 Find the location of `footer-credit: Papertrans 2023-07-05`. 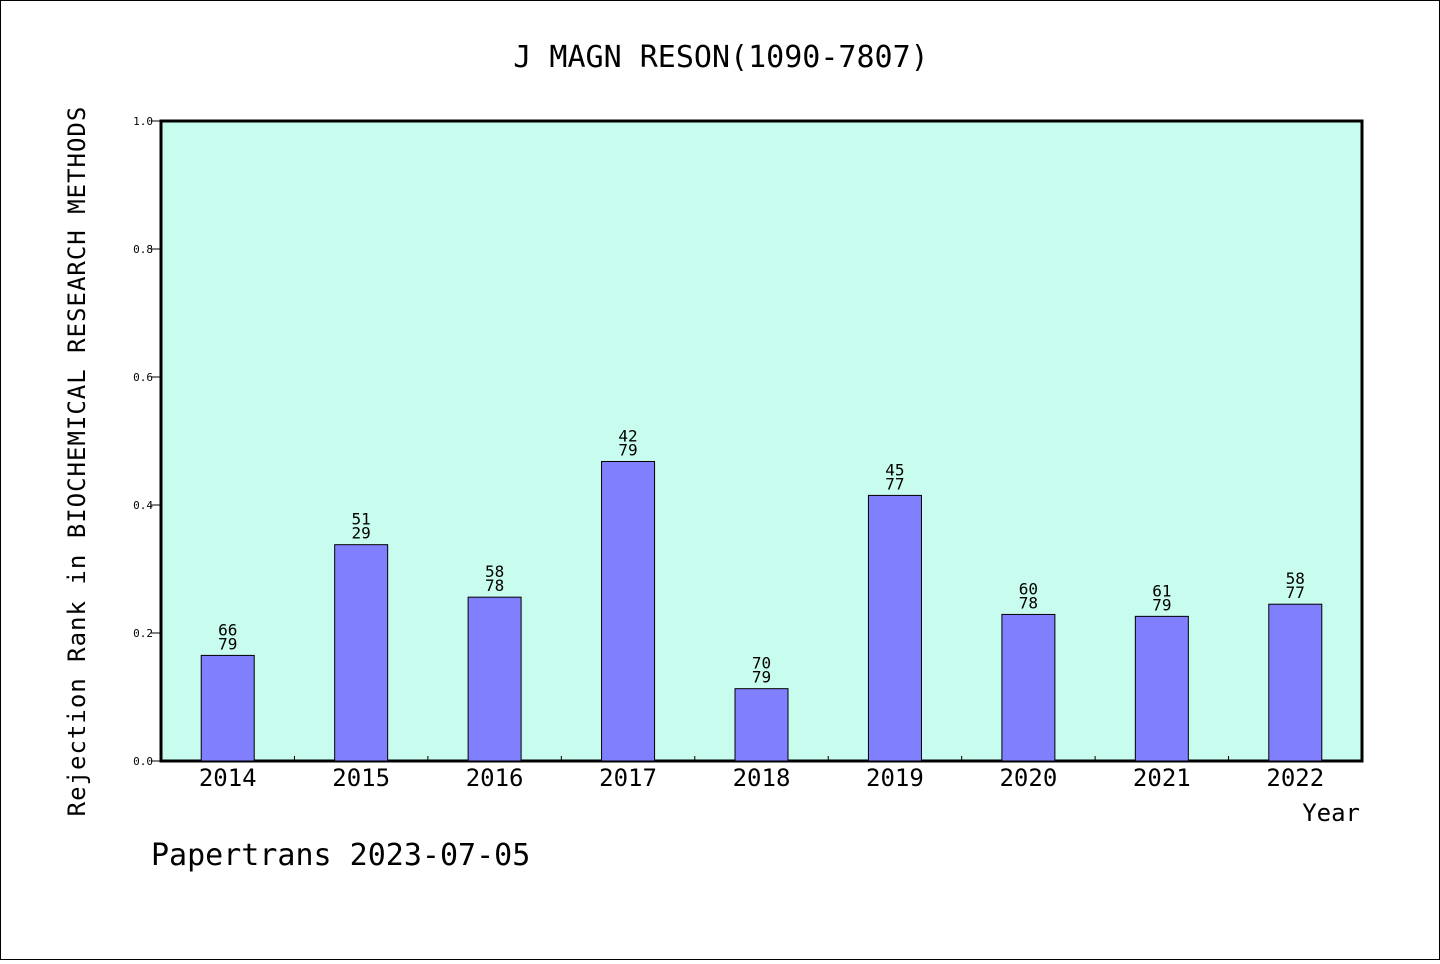

footer-credit: Papertrans 2023-07-05 is located at coordinates (340, 855).